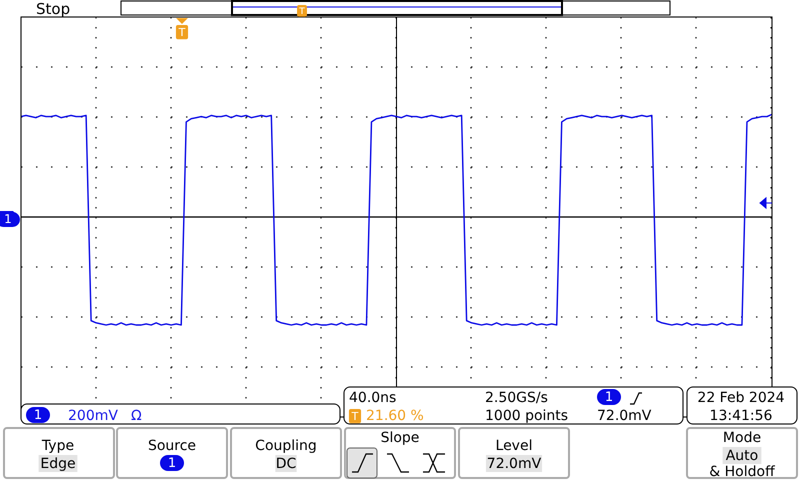  What do you see at coordinates (742, 438) in the screenshot?
I see `text: Mode` at bounding box center [742, 438].